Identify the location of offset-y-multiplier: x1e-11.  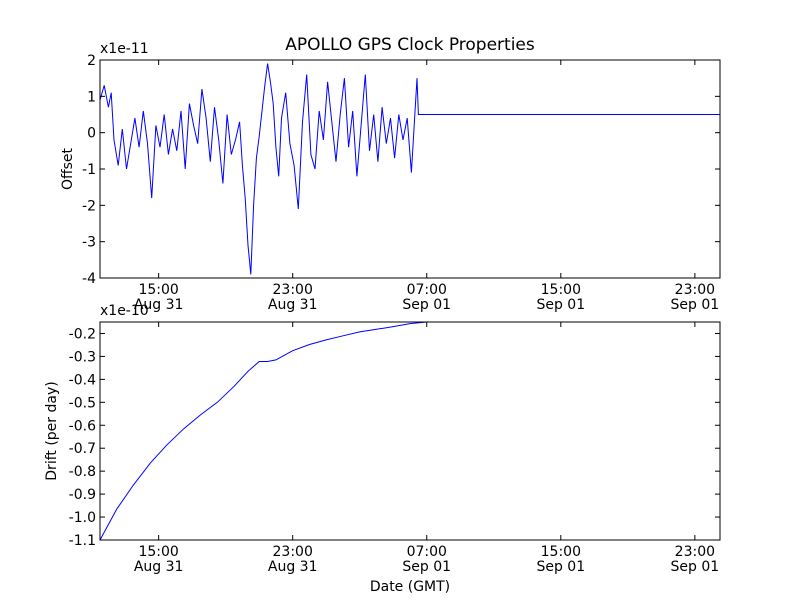
(124, 49).